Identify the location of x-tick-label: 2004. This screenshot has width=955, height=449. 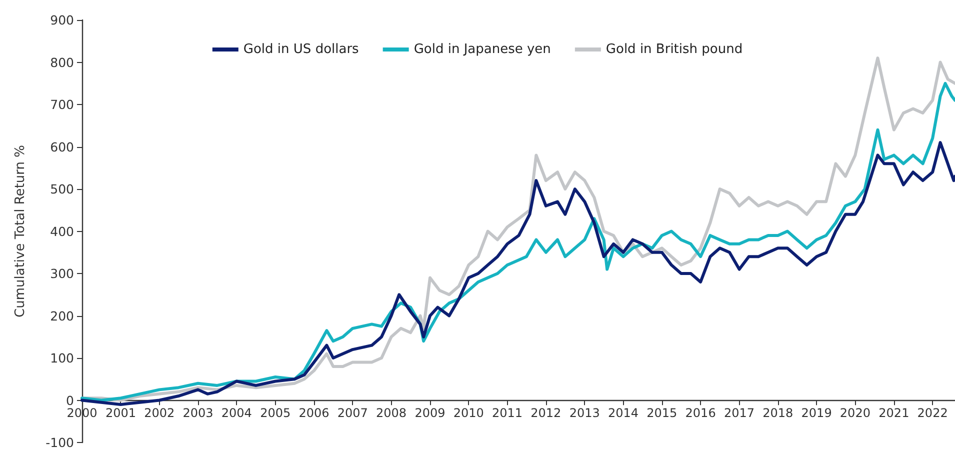
(236, 413).